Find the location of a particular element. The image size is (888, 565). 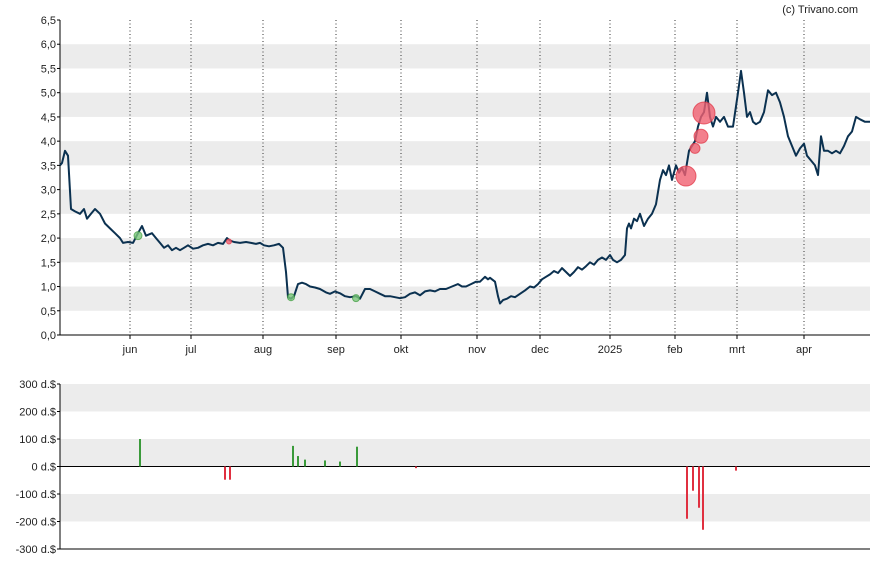

x-tick-label: sep is located at coordinates (336, 350).